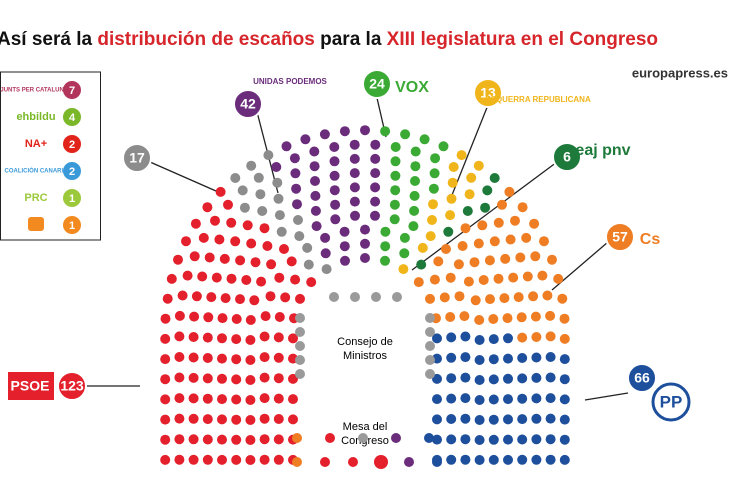 The height and width of the screenshot is (500, 730). What do you see at coordinates (37, 171) in the screenshot?
I see `party-name: COALICIÓN CANARIA` at bounding box center [37, 171].